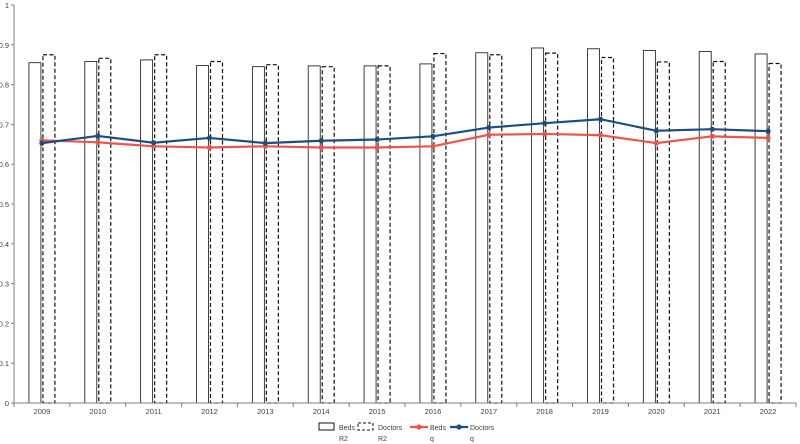 The height and width of the screenshot is (444, 800). Describe the element at coordinates (154, 411) in the screenshot. I see `x-tick-label: 2011` at that location.